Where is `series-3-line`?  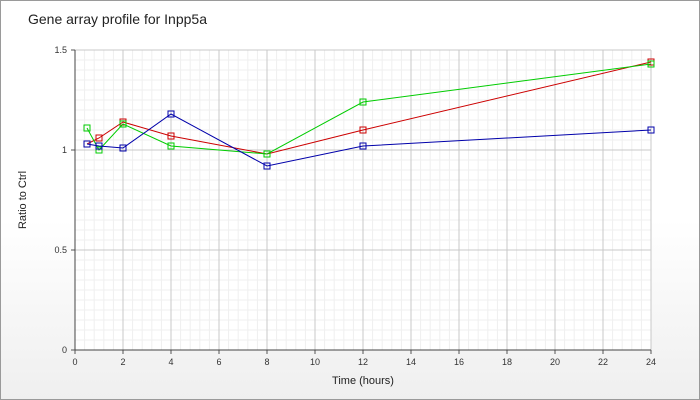 series-3-line is located at coordinates (369, 140).